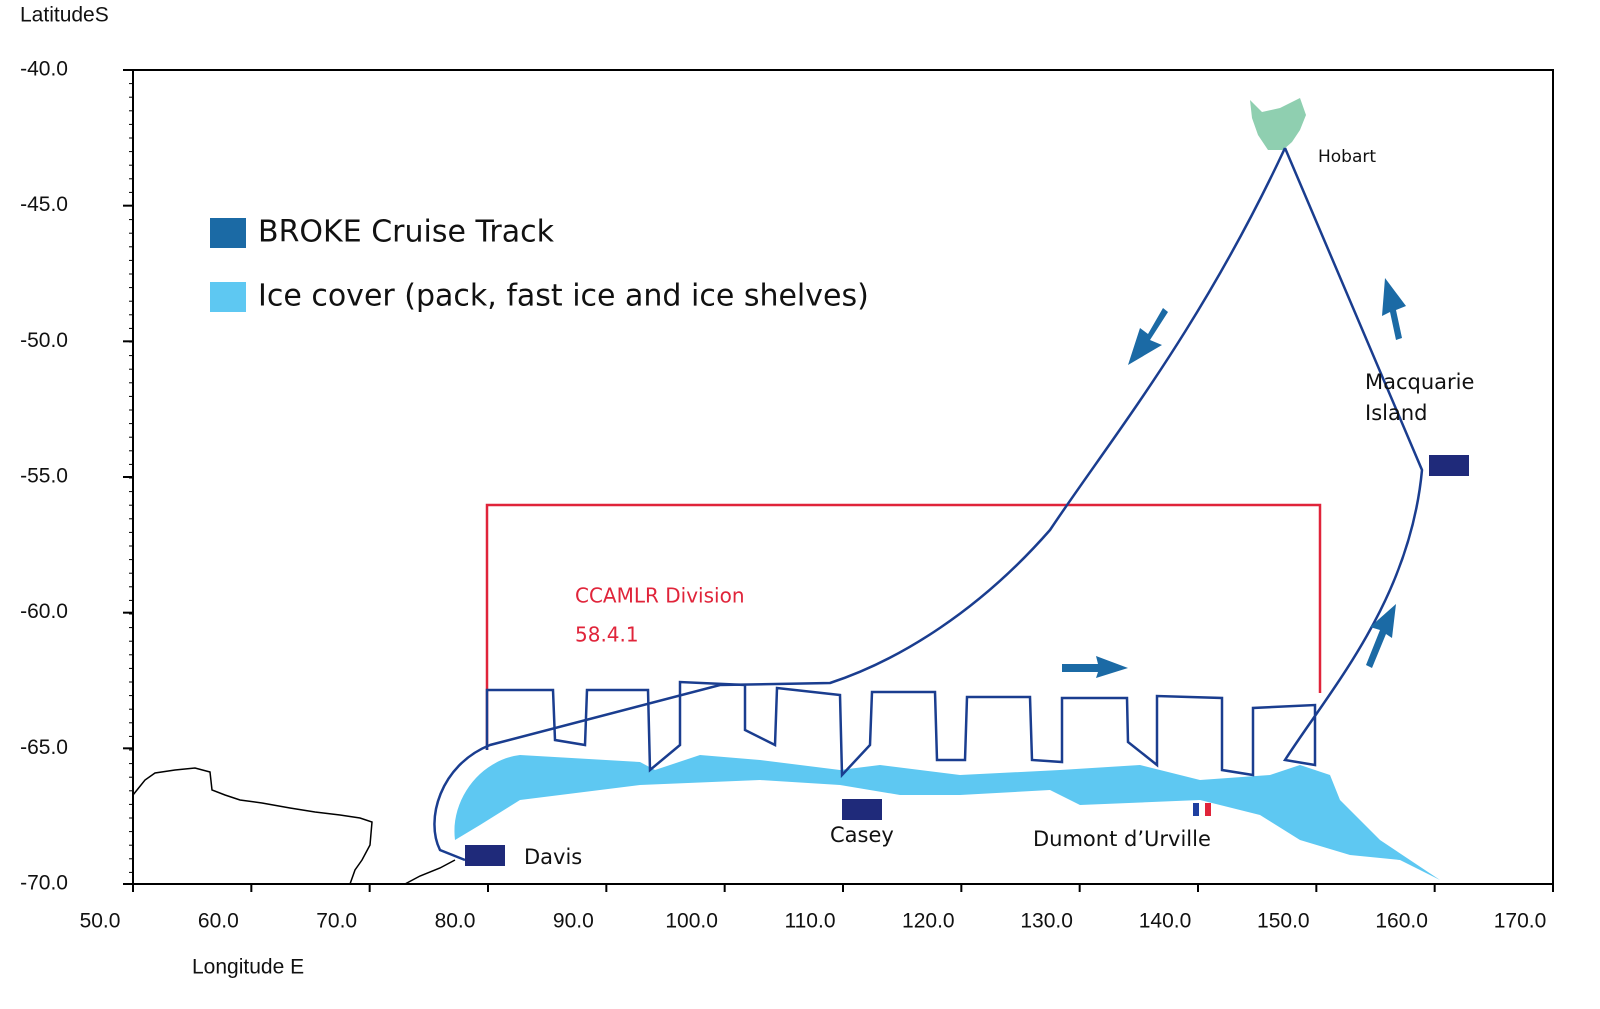  What do you see at coordinates (248, 967) in the screenshot?
I see `x-axis-title: Longitude E` at bounding box center [248, 967].